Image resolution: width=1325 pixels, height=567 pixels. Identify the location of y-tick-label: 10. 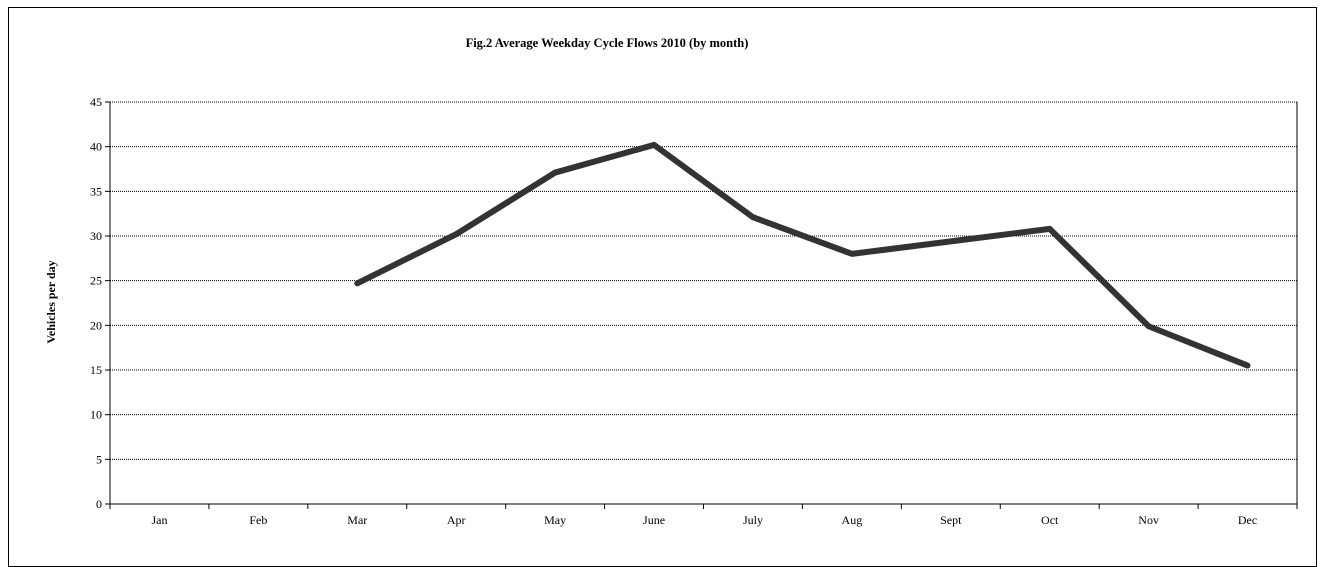
(96, 415).